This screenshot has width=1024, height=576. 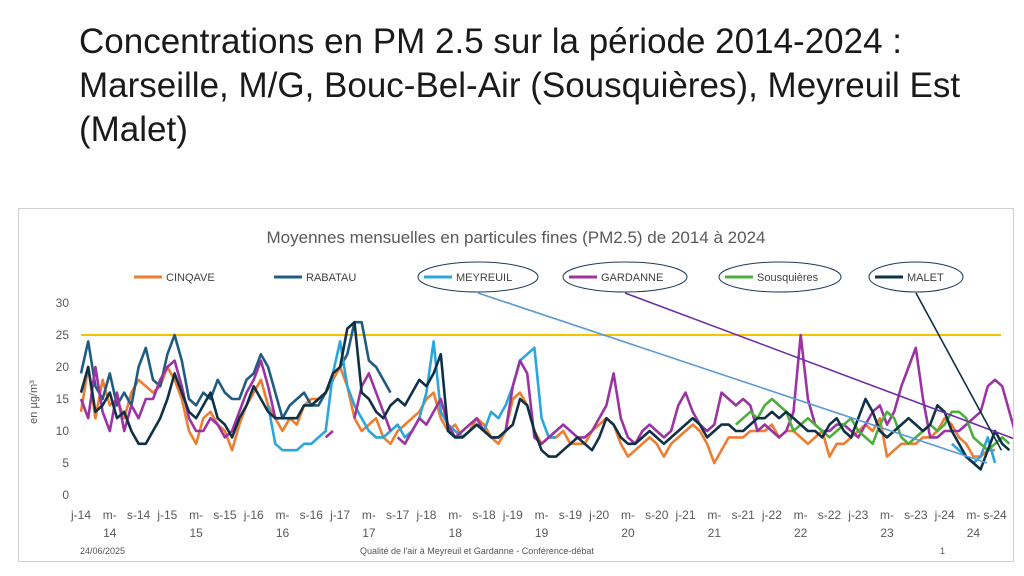 What do you see at coordinates (788, 278) in the screenshot?
I see `legend-label: Sousquières` at bounding box center [788, 278].